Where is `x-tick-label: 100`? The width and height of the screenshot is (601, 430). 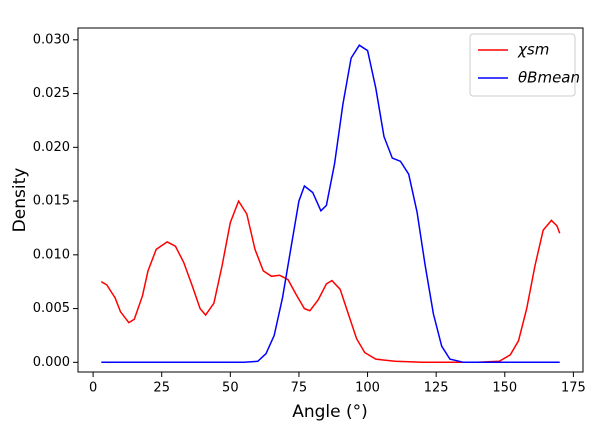
x-tick-label: 100 is located at coordinates (367, 388).